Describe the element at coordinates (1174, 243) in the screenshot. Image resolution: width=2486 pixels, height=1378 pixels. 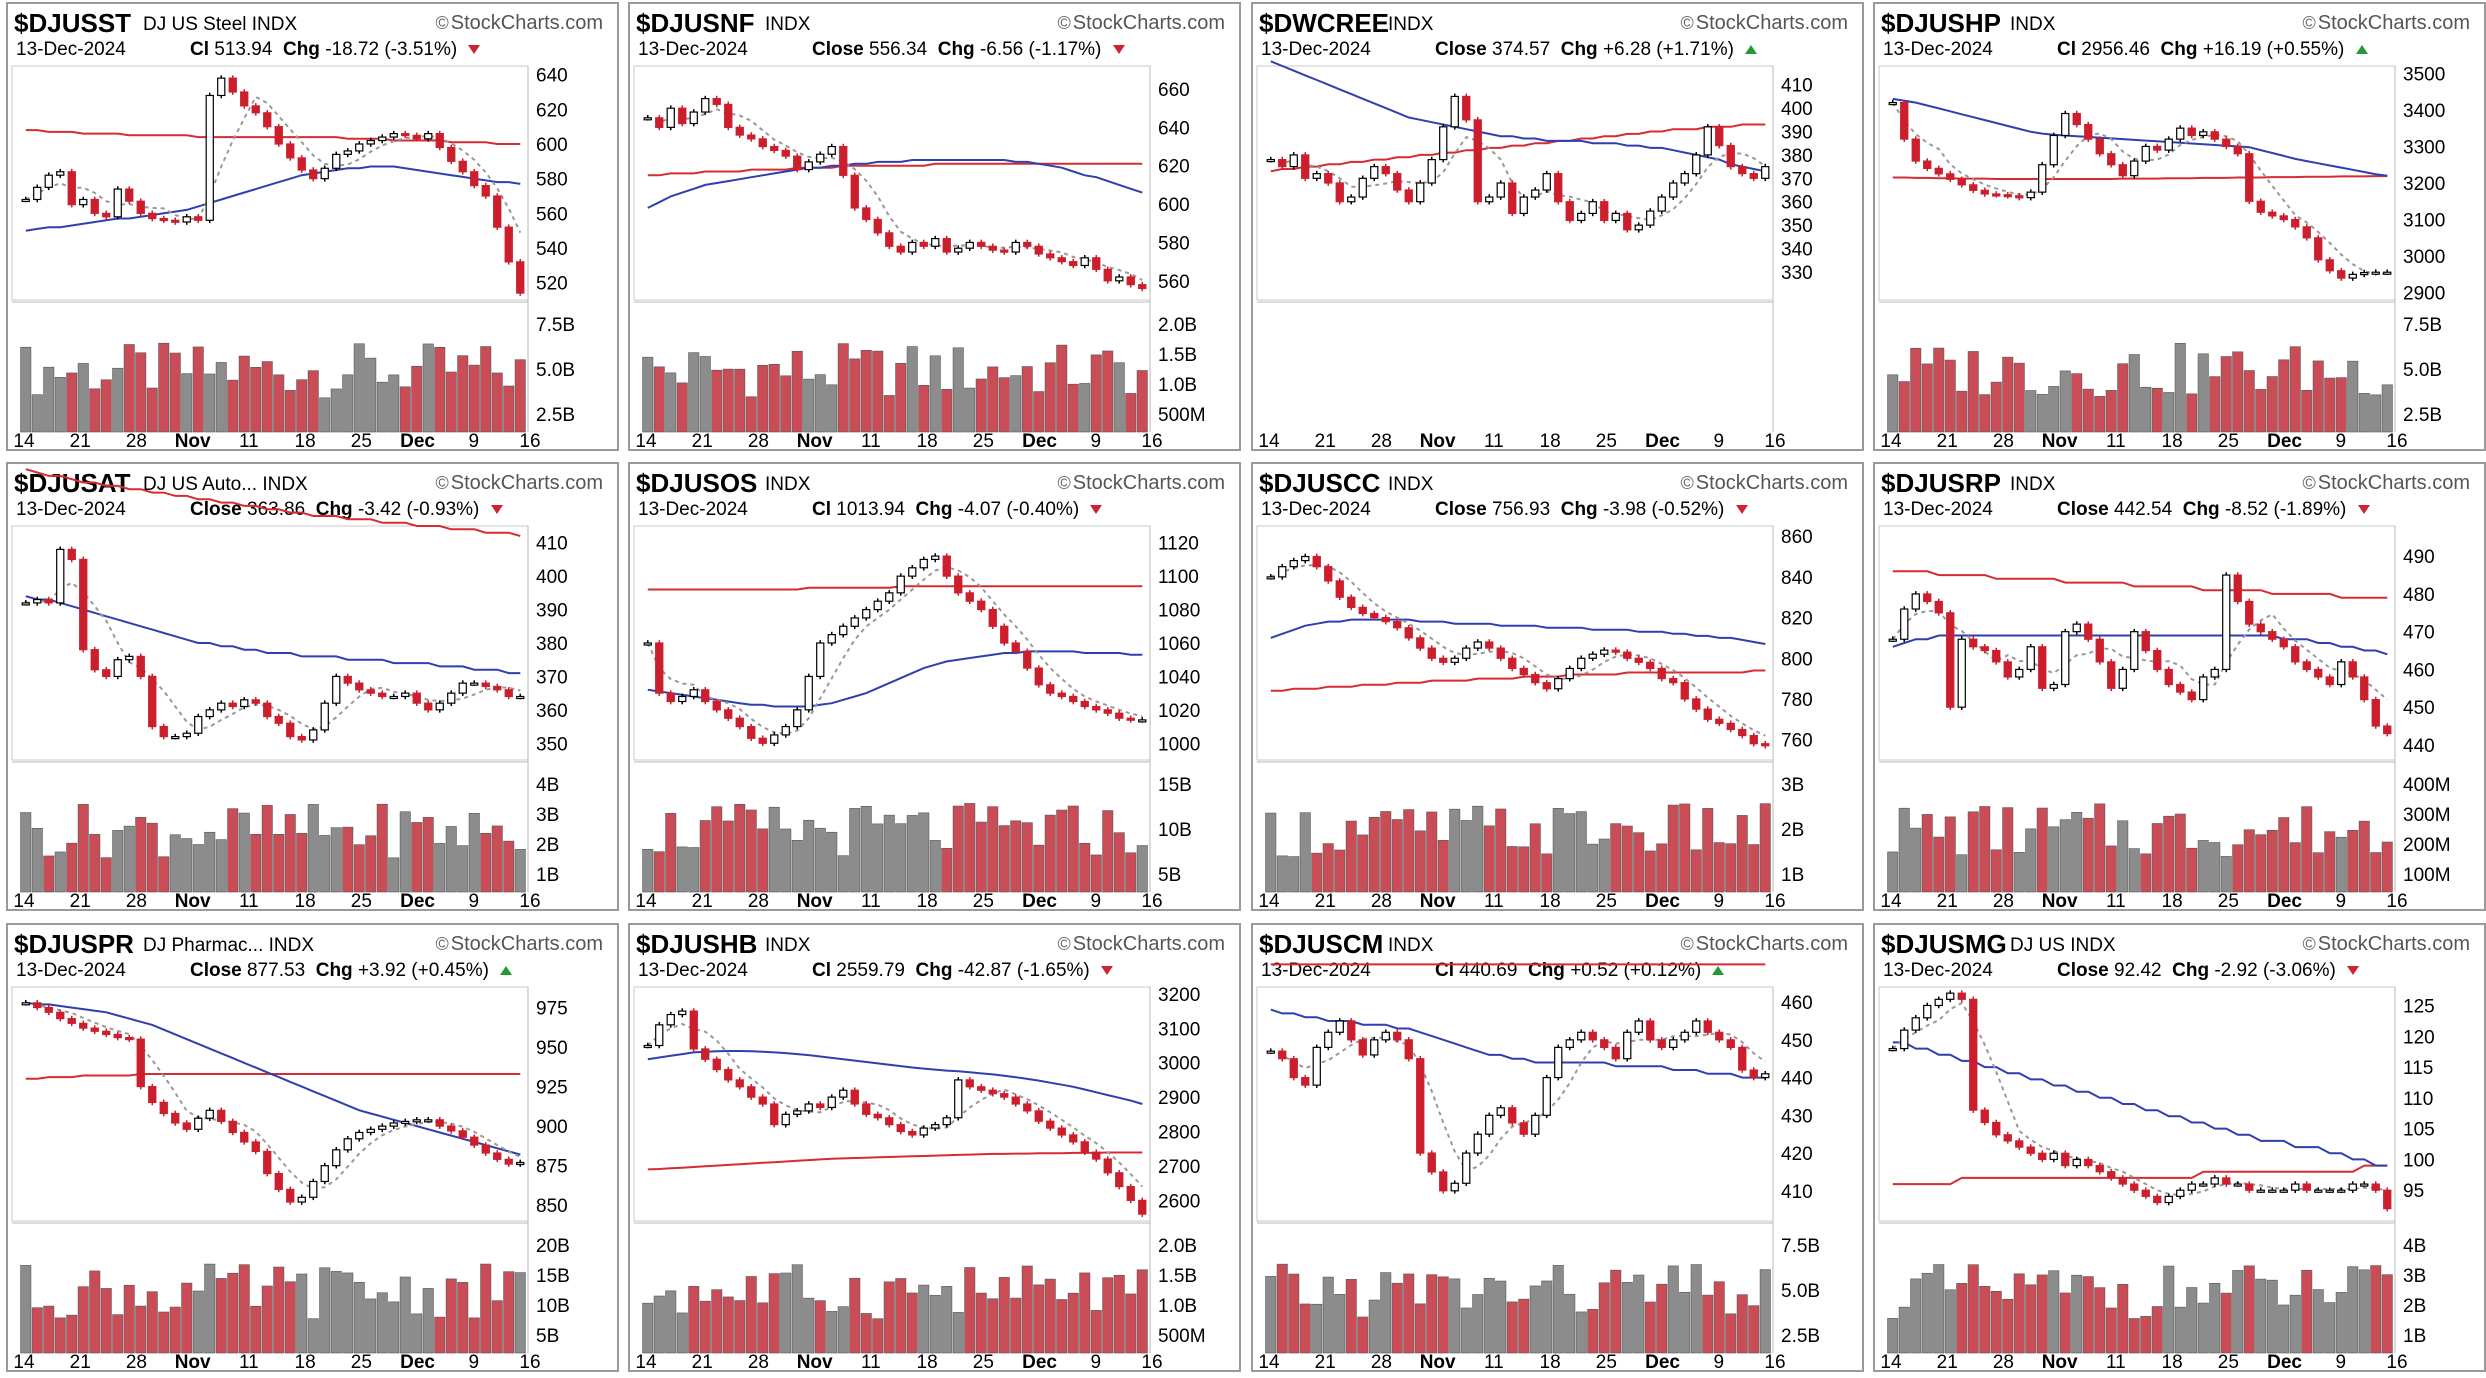
I see `price-tick-label: 580` at that location.